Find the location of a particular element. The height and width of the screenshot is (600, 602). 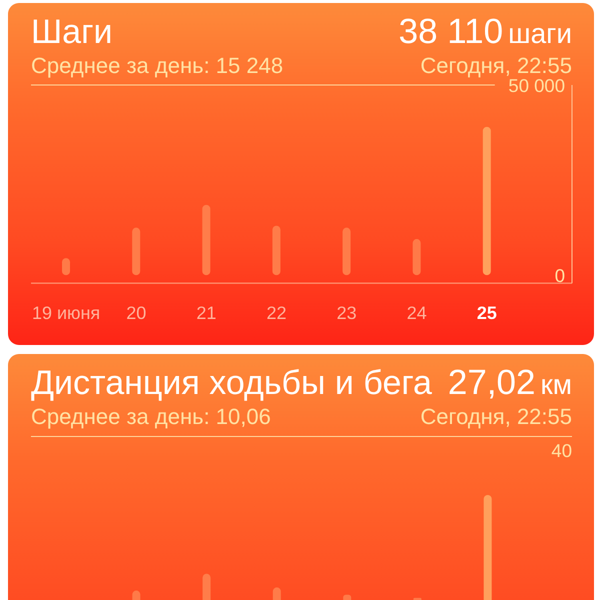

text: 40 is located at coordinates (561, 450).